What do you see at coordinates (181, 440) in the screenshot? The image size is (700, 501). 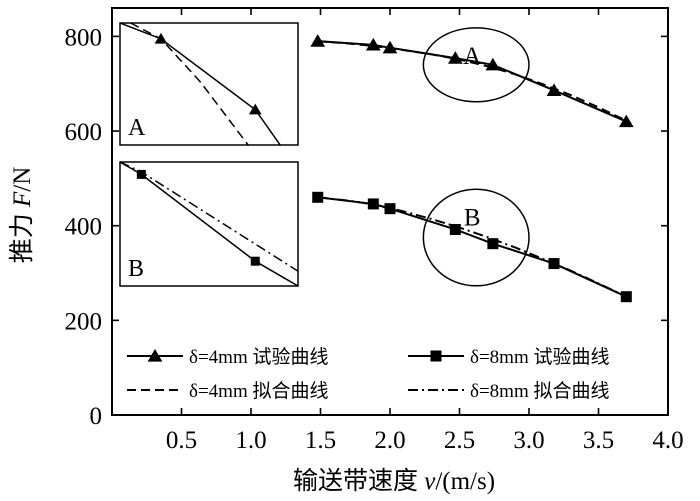 I see `x-tick-label: 0.5` at bounding box center [181, 440].